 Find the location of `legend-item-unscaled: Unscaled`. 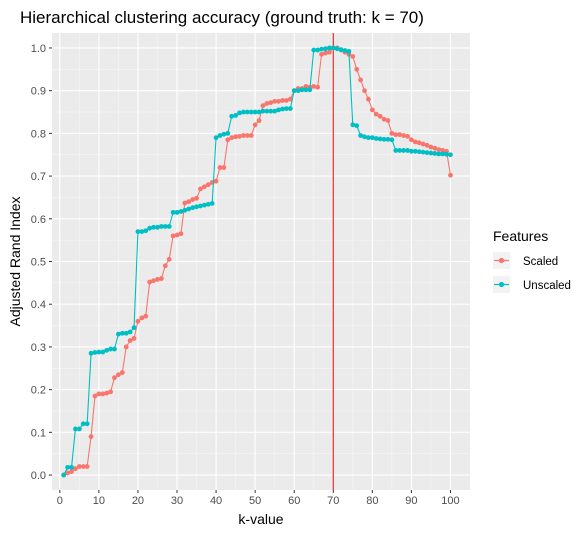

legend-item-unscaled: Unscaled is located at coordinates (532, 284).